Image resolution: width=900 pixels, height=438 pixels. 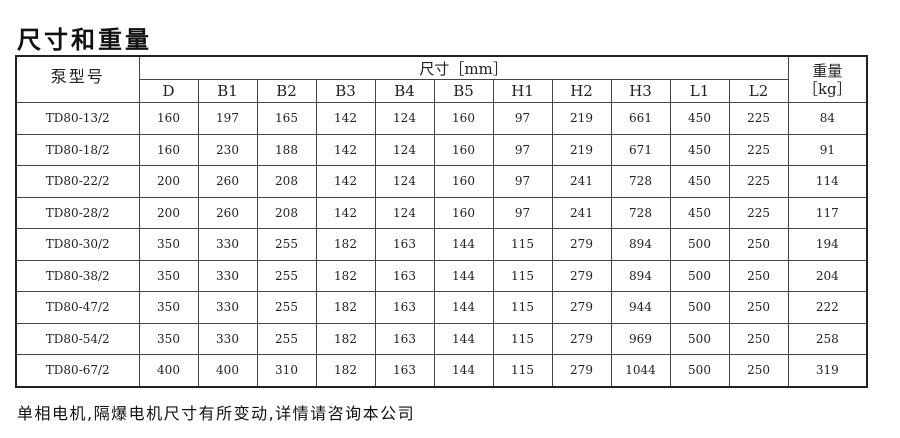 I want to click on model-header: 泵型号, so click(x=77, y=79).